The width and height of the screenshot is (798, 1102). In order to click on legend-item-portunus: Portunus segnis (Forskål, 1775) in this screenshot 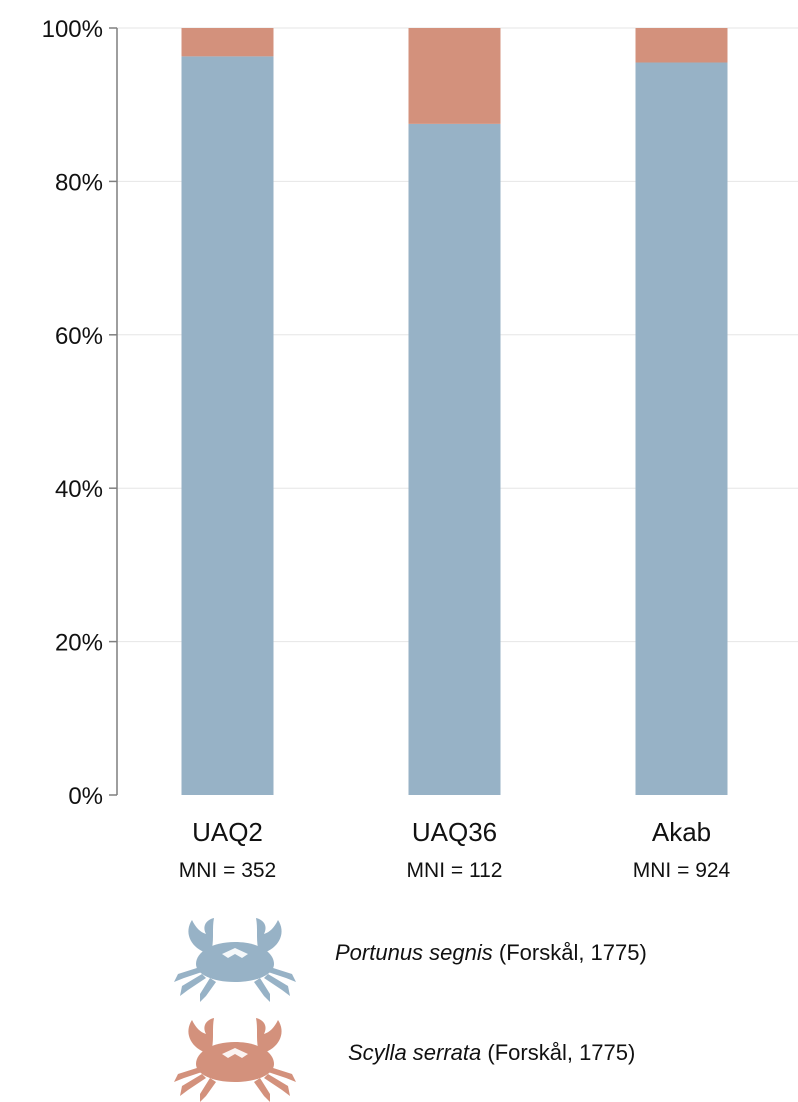, I will do `click(470, 957)`.